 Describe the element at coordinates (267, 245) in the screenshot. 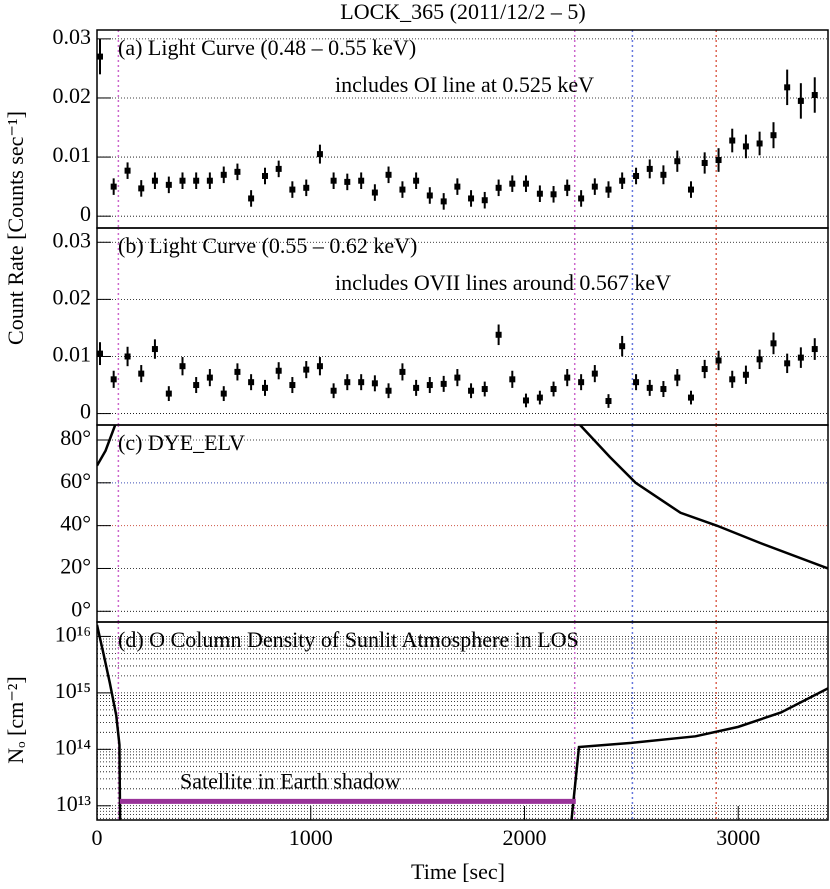

I see `panel-label: (b) Light Curve (0.55 – 0.62 keV)` at that location.